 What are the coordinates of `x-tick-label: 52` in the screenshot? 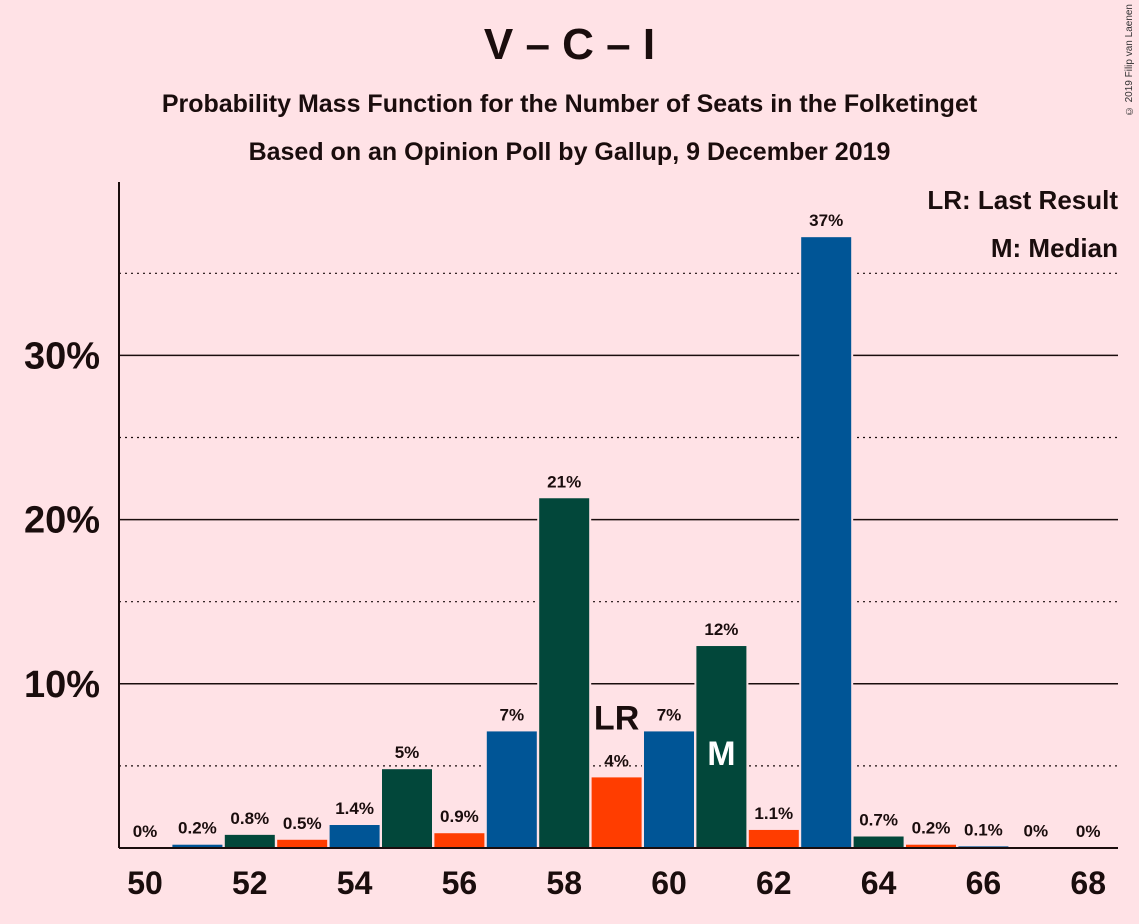 It's located at (250, 883).